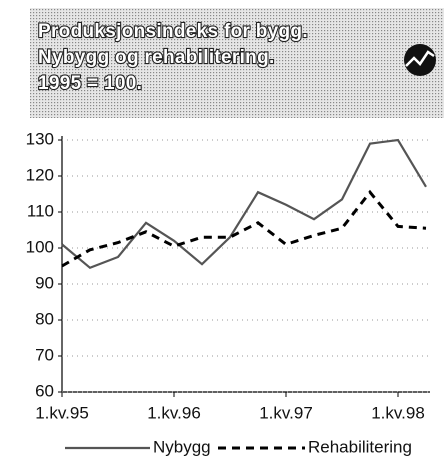 This screenshot has height=471, width=444. I want to click on y-tick-label: 80, so click(44, 318).